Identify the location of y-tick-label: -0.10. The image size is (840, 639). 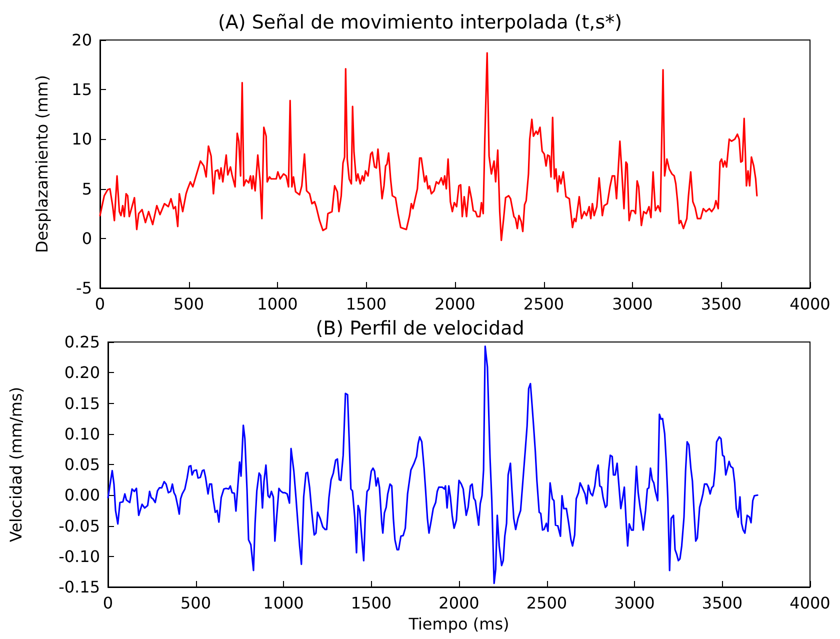
(79, 556).